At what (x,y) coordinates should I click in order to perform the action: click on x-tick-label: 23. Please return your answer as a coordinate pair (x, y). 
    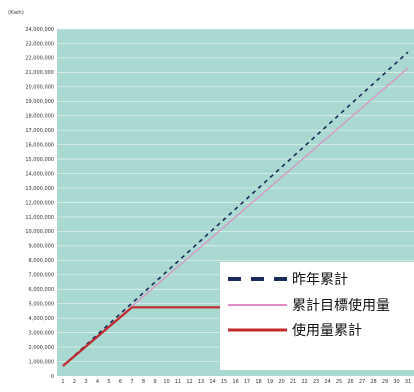
    Looking at the image, I should click on (316, 382).